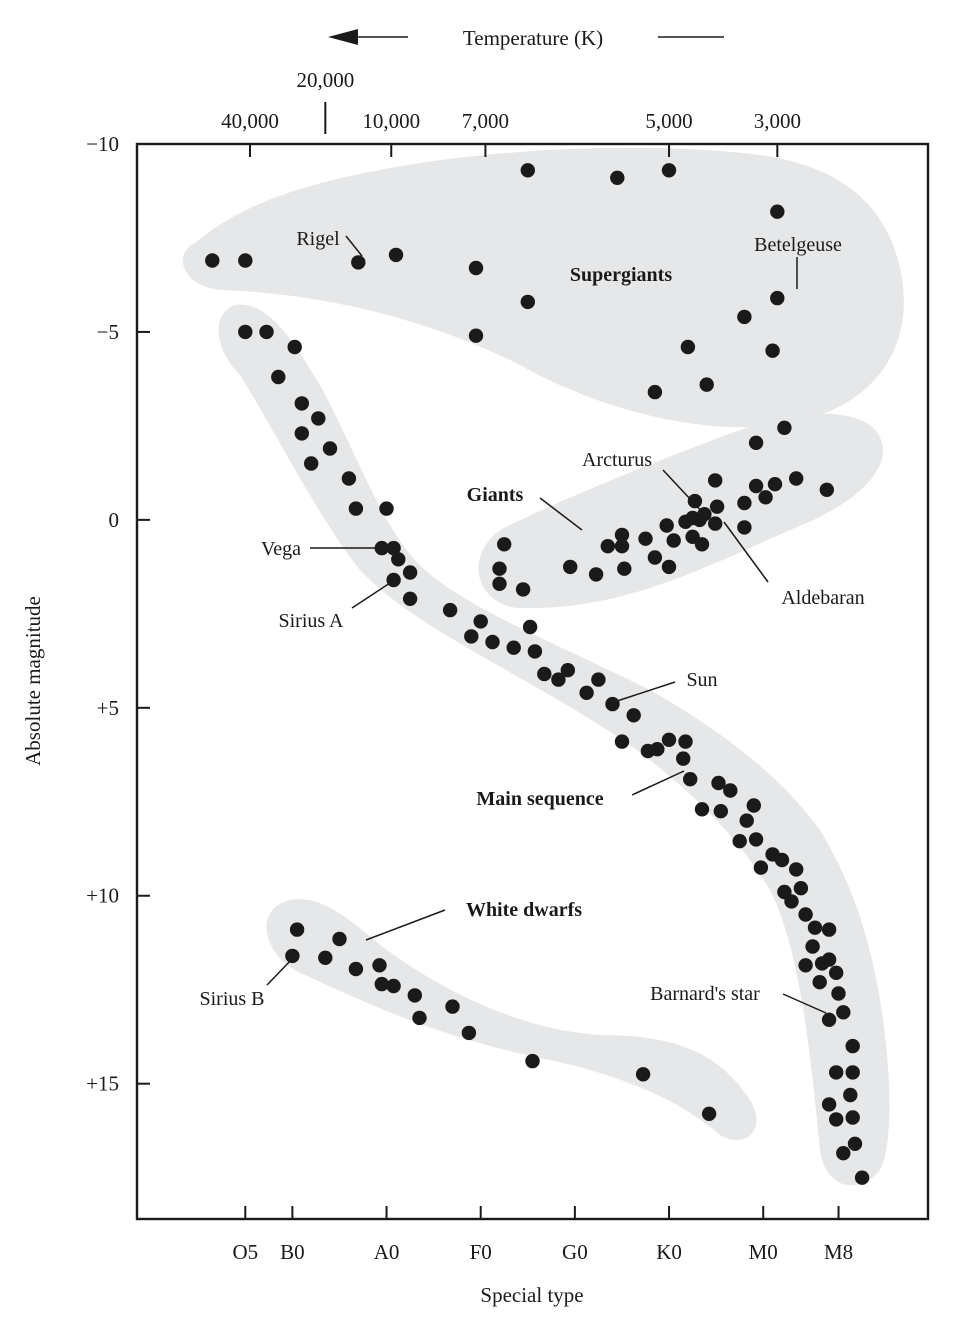  I want to click on barnards-star-label: Barnard's star, so click(705, 994).